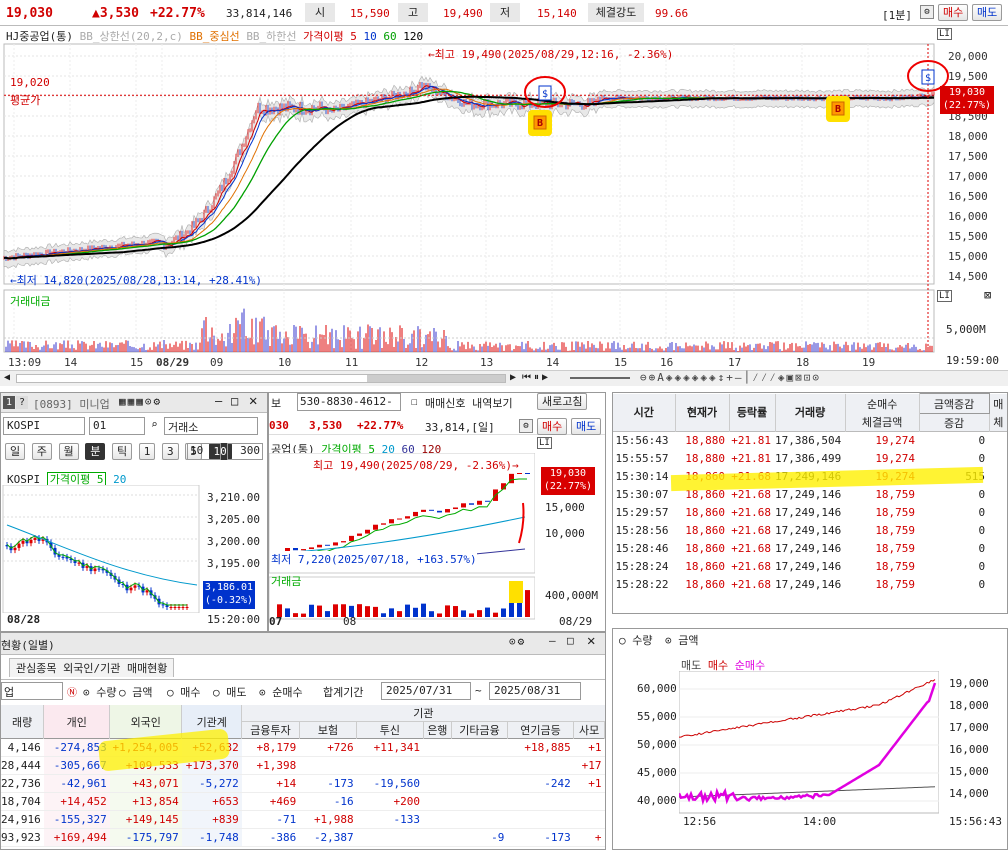  What do you see at coordinates (7, 377) in the screenshot?
I see `scroll-left-icon: ◀` at bounding box center [7, 377].